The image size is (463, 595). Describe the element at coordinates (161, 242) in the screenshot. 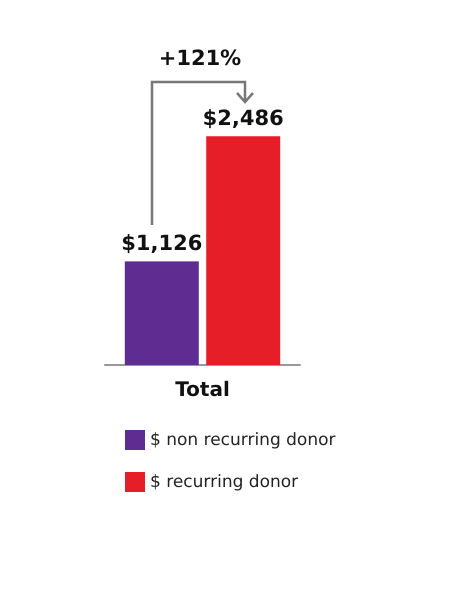

I see `data-label: $1,126` at that location.